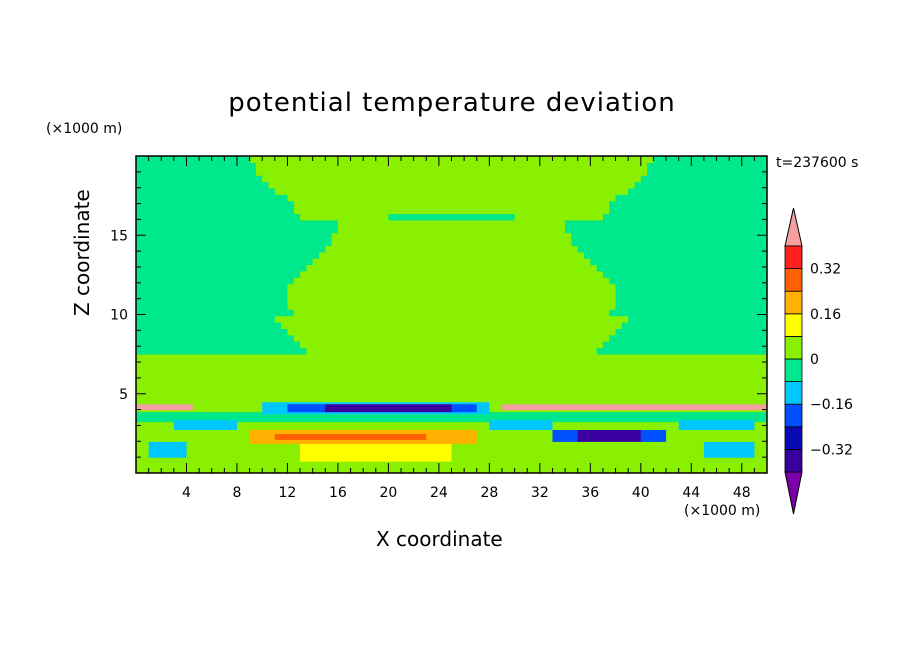 The width and height of the screenshot is (904, 654). I want to click on x-tick-label: 4, so click(186, 493).